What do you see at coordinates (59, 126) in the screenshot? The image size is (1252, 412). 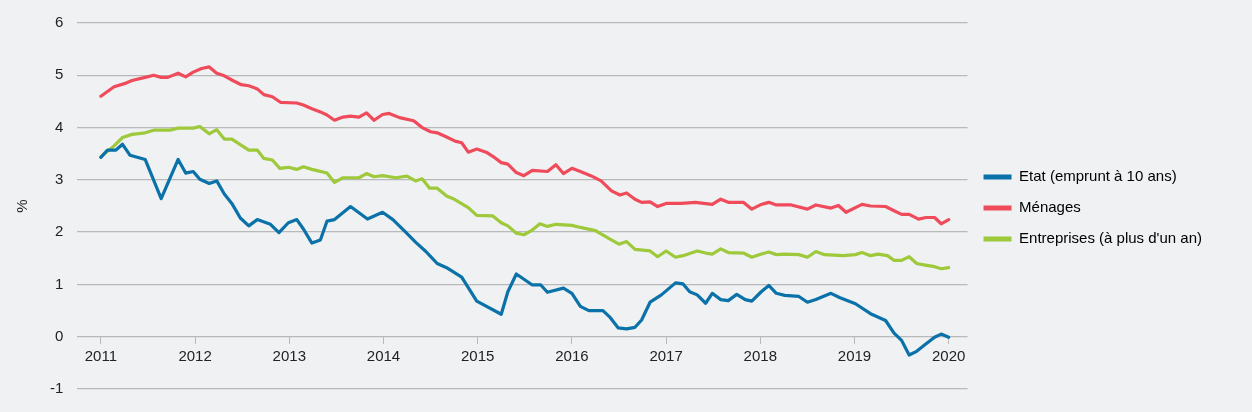 I see `y-tick-label: 4` at bounding box center [59, 126].